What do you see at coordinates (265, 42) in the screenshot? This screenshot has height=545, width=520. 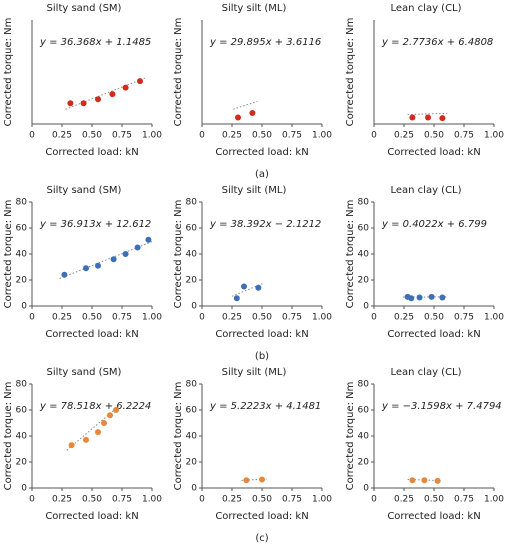 I see `equation: y = 29.895x + 3.6116` at bounding box center [265, 42].